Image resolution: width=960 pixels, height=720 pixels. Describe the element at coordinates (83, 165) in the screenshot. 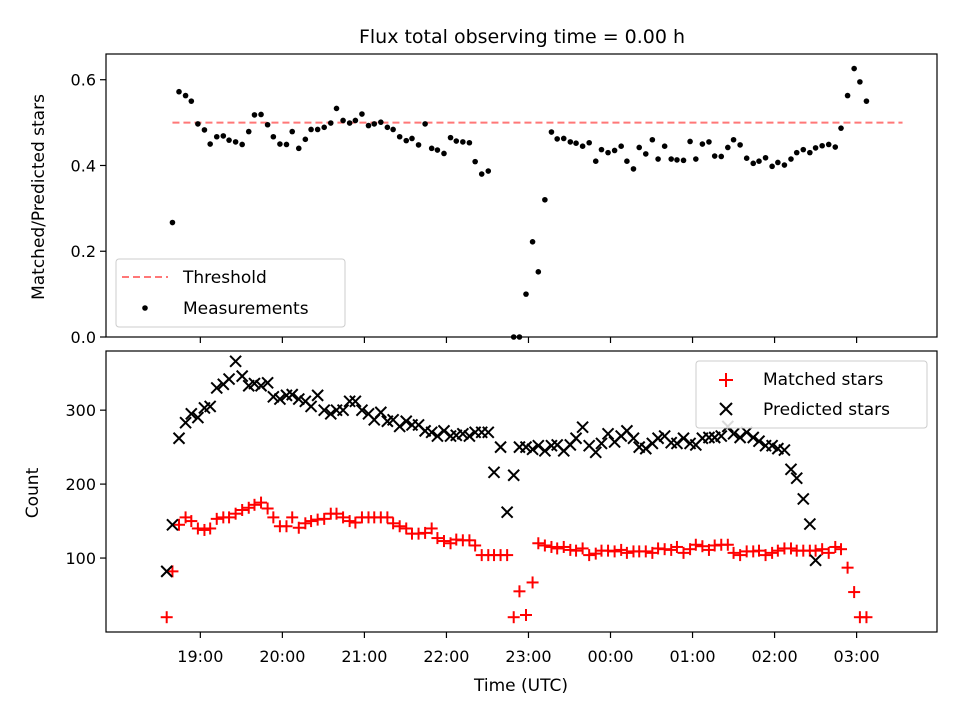

I see `y-tick-label: 0.4` at that location.